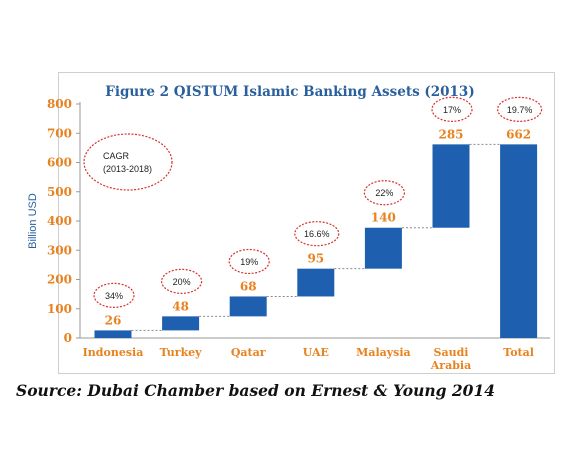 This screenshot has width=580, height=470. I want to click on cagr-label: 34%, so click(114, 296).